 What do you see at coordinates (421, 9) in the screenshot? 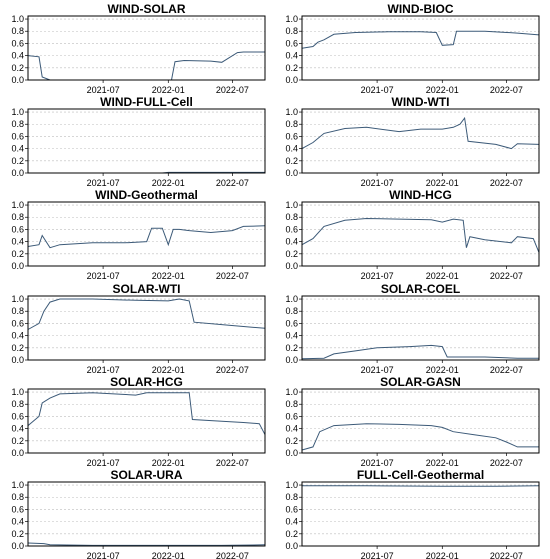
I see `panel-title: WIND-BIOC` at bounding box center [421, 9].